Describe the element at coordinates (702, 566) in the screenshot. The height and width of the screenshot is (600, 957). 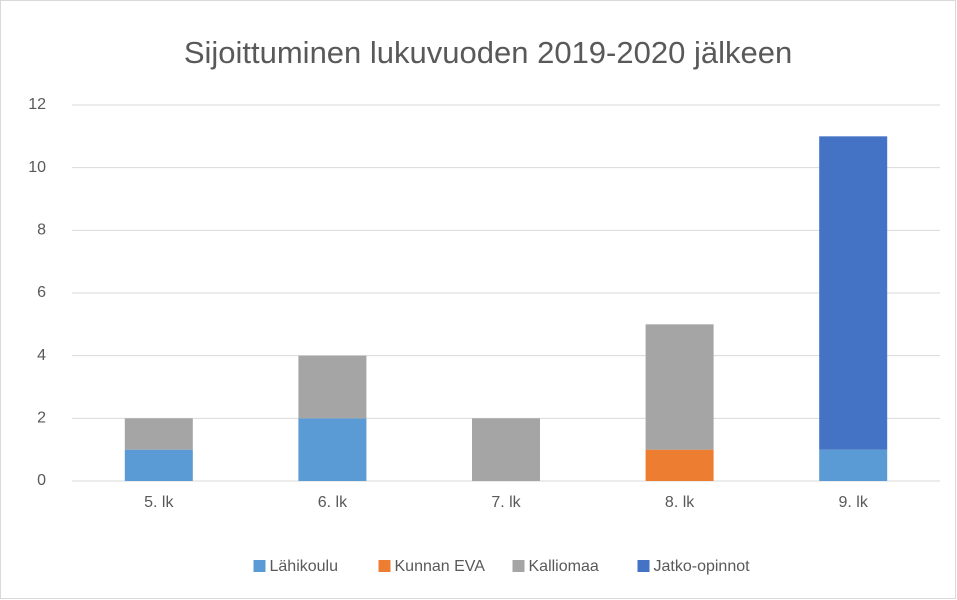
I see `legend-label: Jatko-opinnot` at that location.